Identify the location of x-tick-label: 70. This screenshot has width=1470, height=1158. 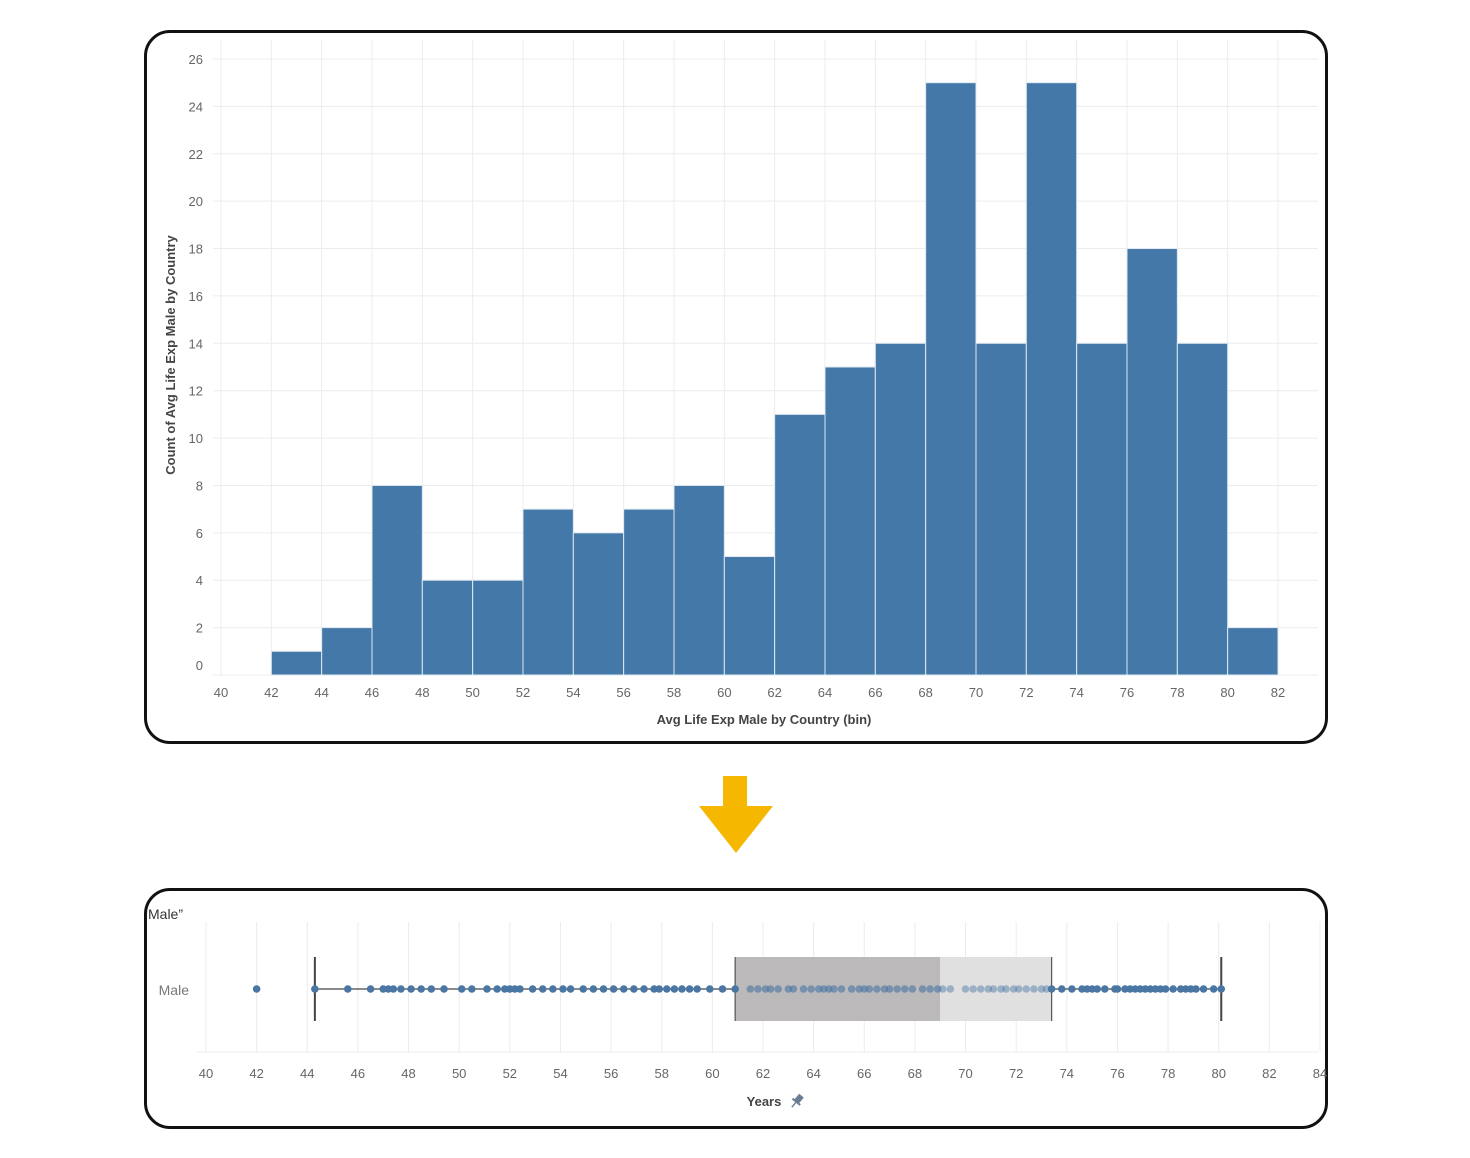
(965, 1073).